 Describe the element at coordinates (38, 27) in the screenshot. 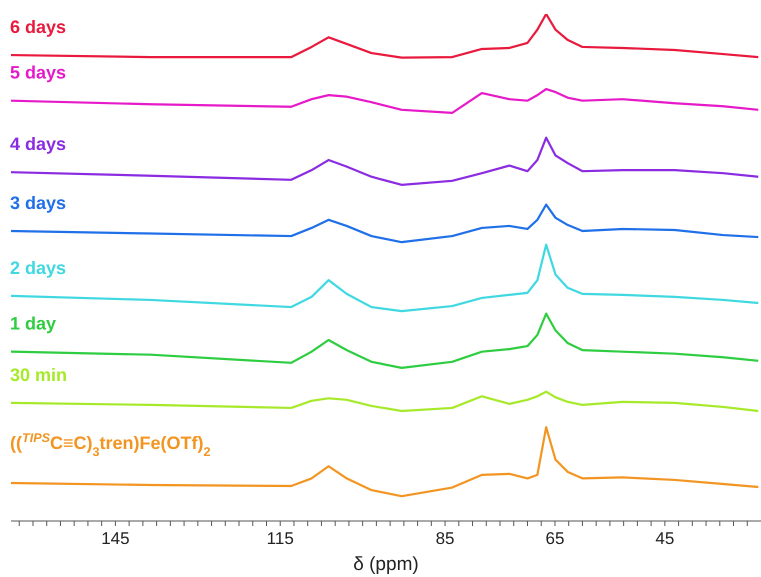

I see `series-label: 6 days` at that location.